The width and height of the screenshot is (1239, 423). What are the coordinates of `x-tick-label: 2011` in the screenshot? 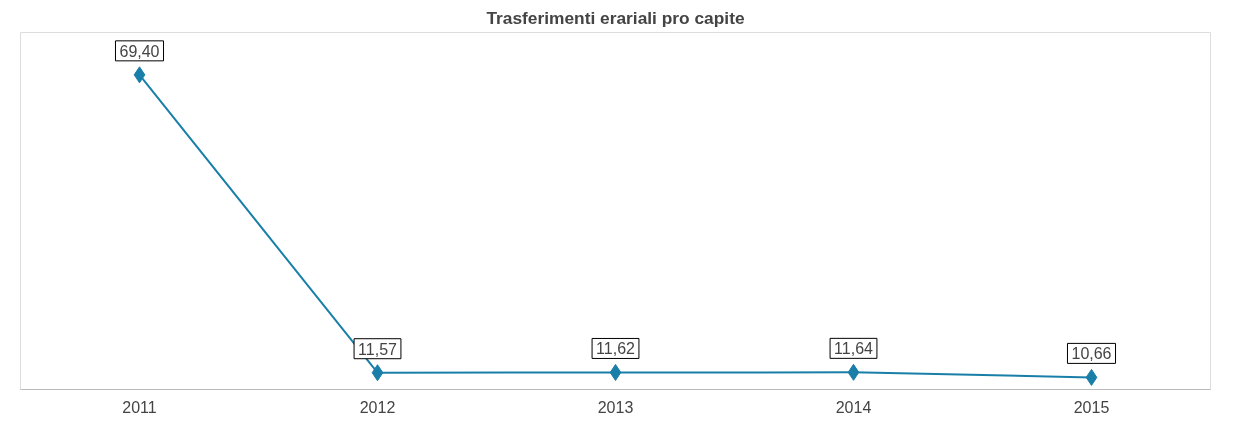 It's located at (139, 407).